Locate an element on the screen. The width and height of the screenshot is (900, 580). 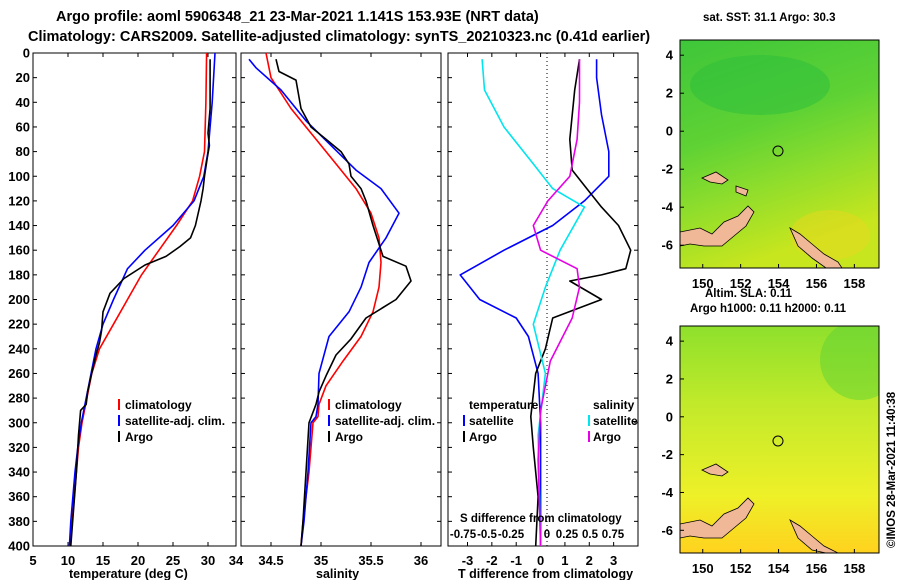
series-line-s-satellite is located at coordinates (533, 303).